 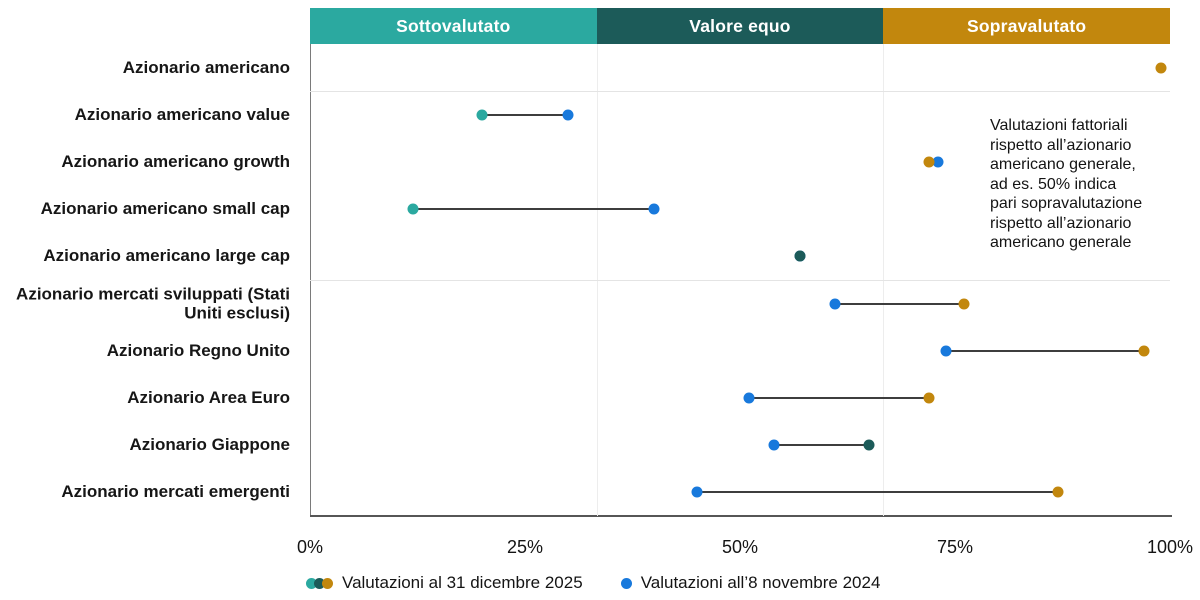 I want to click on category-label: Azionario americano small cap, so click(x=165, y=209).